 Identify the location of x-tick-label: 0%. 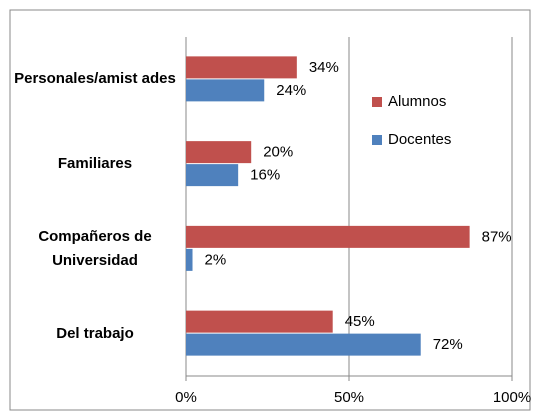
(186, 397).